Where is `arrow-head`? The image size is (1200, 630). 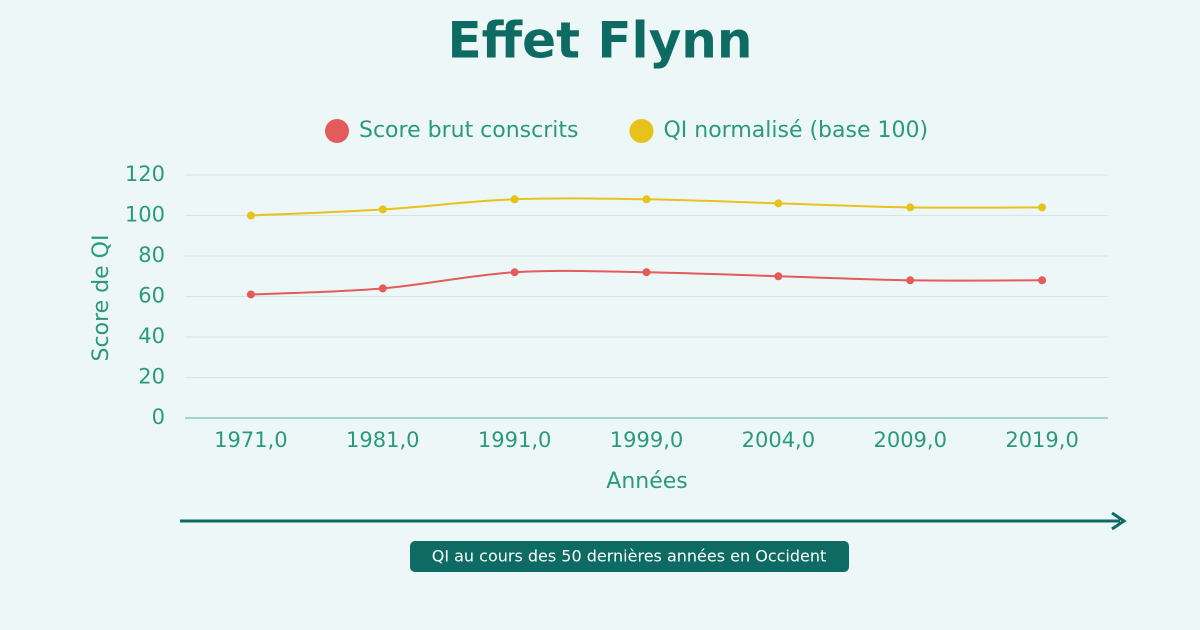 arrow-head is located at coordinates (1119, 521).